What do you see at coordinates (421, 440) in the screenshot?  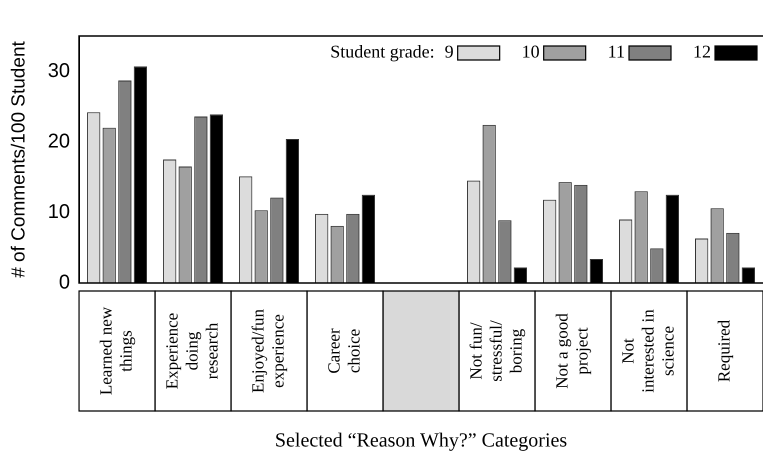 I see `x-axis-title: Selected “Reason Why?” Categories` at bounding box center [421, 440].